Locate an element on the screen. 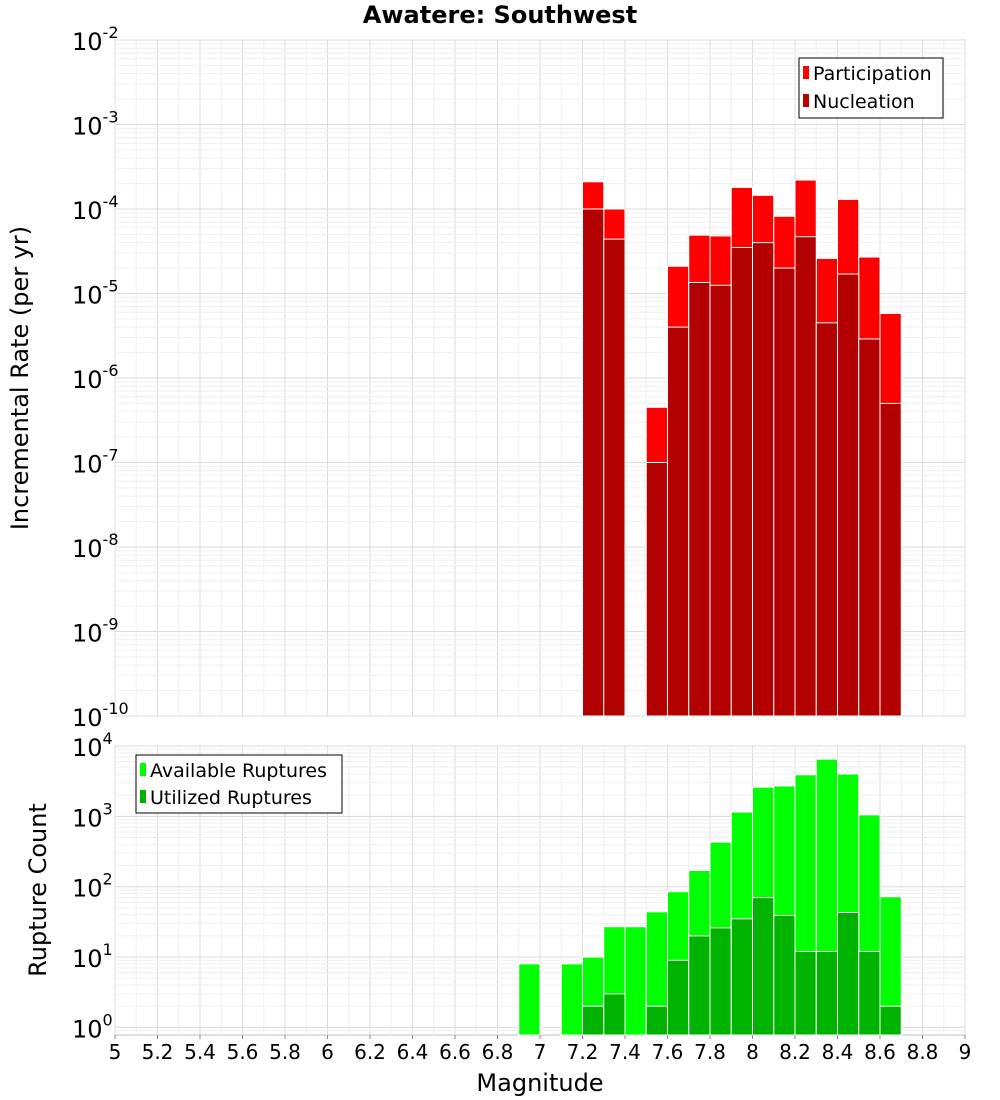 The height and width of the screenshot is (1100, 1000). x-tick-label: 8.6 is located at coordinates (880, 1052).